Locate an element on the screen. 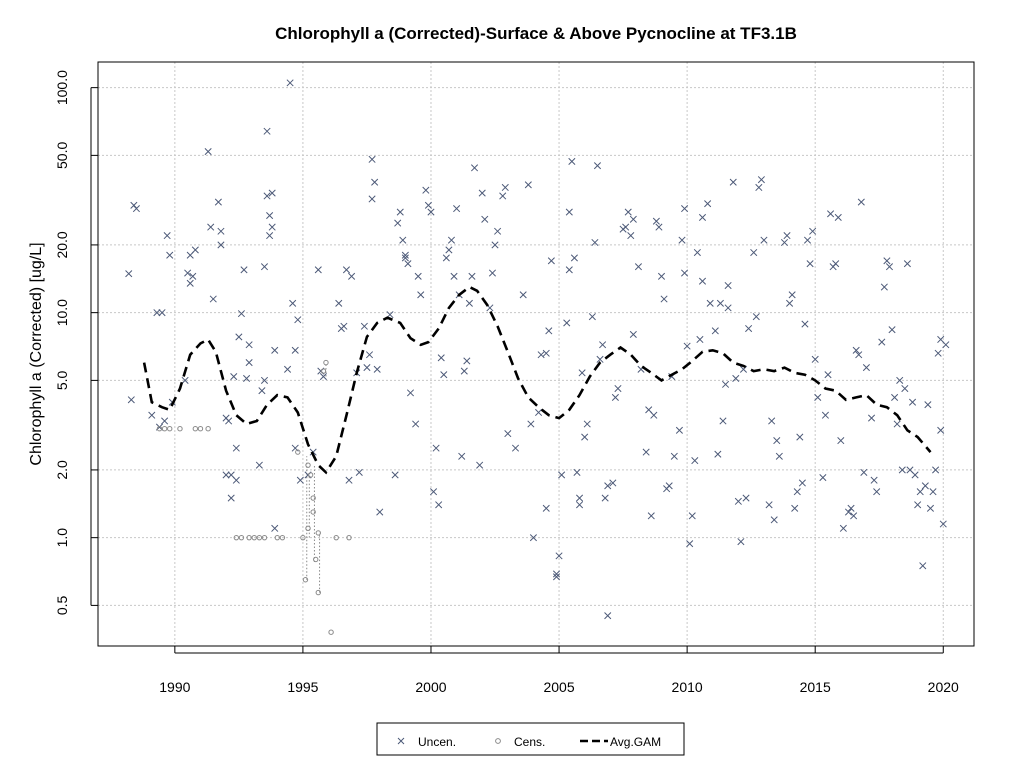  y-tick-label: 10.0 is located at coordinates (62, 312).